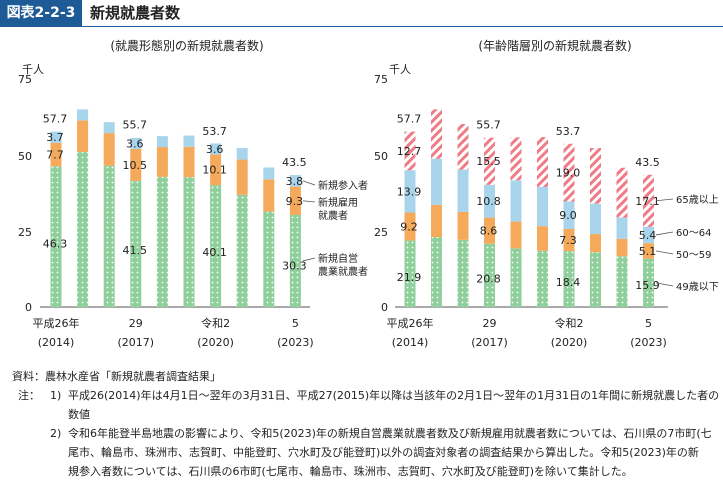  I want to click on x-tick-sublabel: (2017), so click(489, 342).